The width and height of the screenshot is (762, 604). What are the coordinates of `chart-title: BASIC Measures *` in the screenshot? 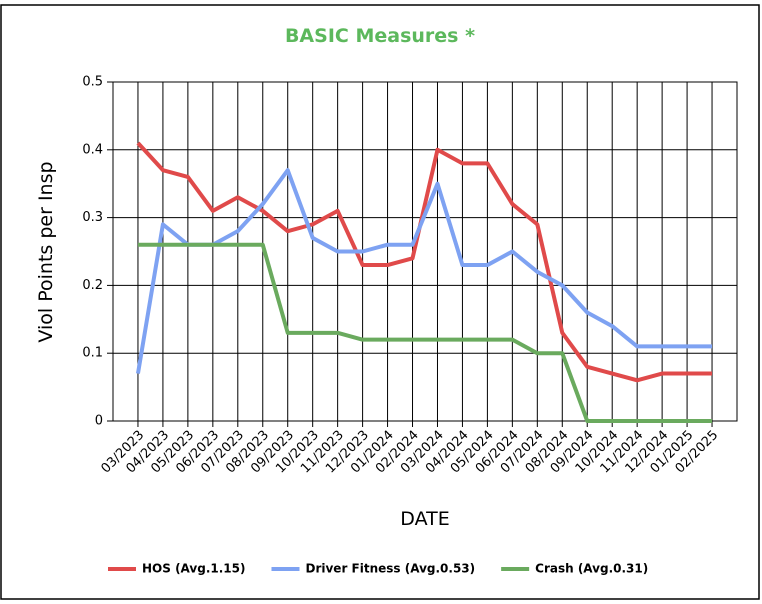 It's located at (380, 36).